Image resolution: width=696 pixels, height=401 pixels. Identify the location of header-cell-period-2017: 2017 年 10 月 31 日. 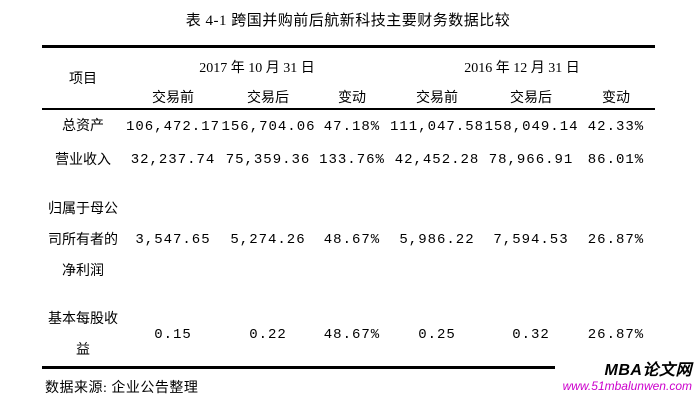
(257, 68).